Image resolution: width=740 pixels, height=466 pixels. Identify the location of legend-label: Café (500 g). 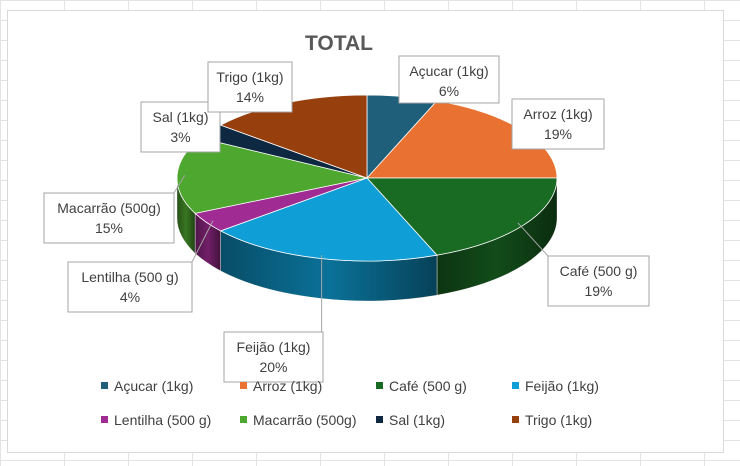
(428, 386).